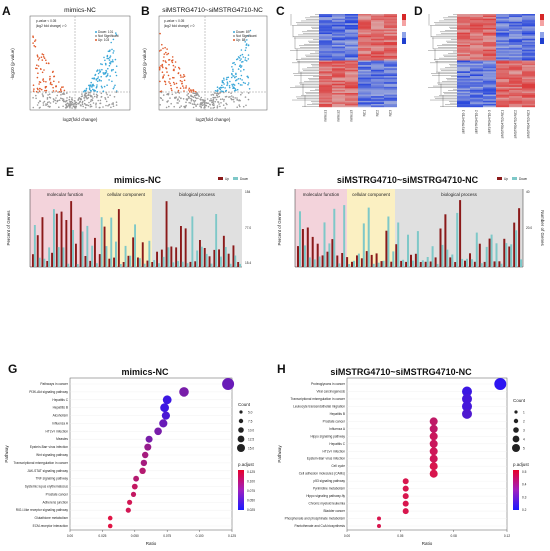  I want to click on count-legend-title: Count, so click(244, 404).